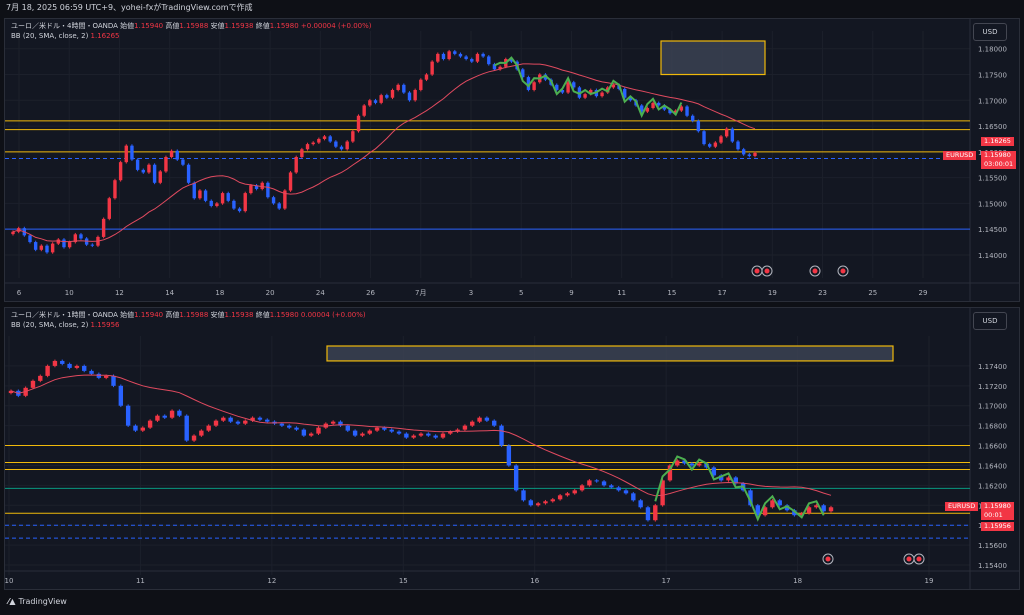 This screenshot has height=615, width=1024. Describe the element at coordinates (992, 447) in the screenshot. I see `y-tick-label: 1.16600` at that location.